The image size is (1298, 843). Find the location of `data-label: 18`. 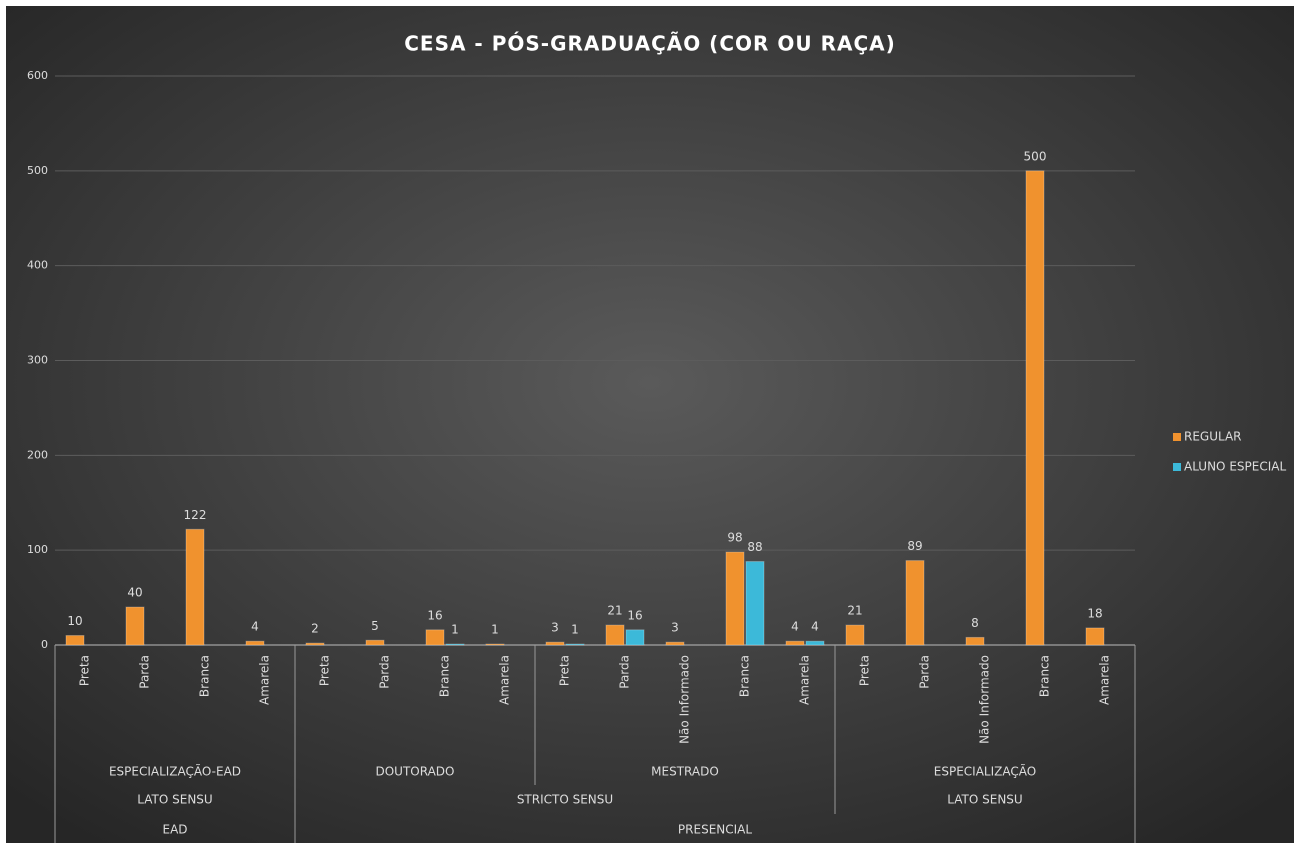

data-label: 18 is located at coordinates (1094, 613).